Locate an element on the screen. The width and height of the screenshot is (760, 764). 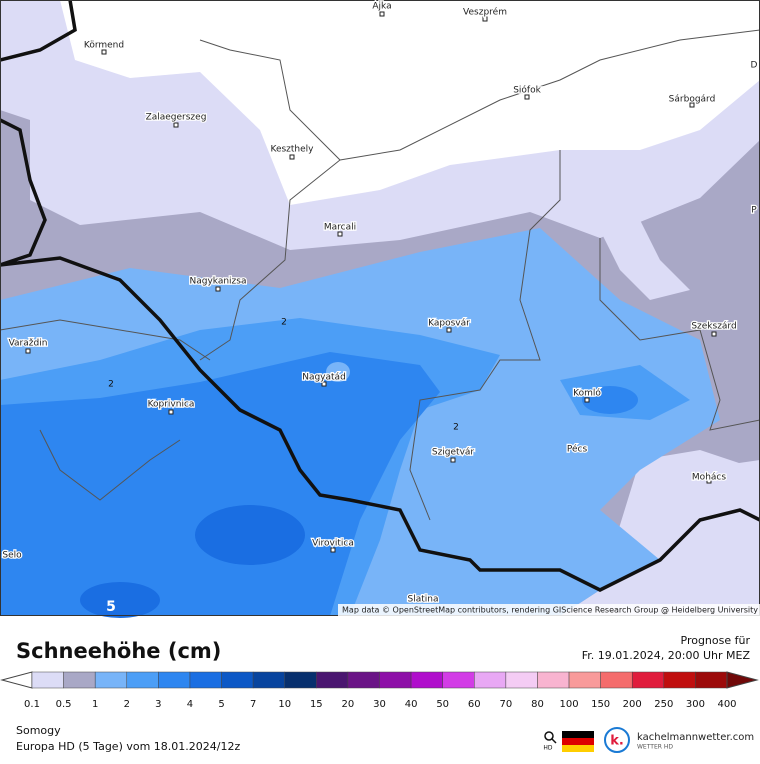
flag-germany is located at coordinates (578, 741).